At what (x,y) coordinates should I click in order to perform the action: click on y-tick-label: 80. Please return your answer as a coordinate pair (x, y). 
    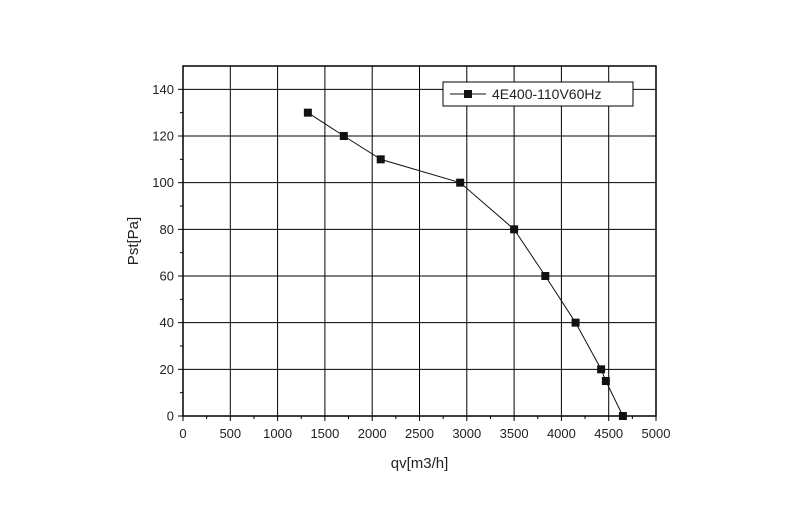
    Looking at the image, I should click on (167, 229).